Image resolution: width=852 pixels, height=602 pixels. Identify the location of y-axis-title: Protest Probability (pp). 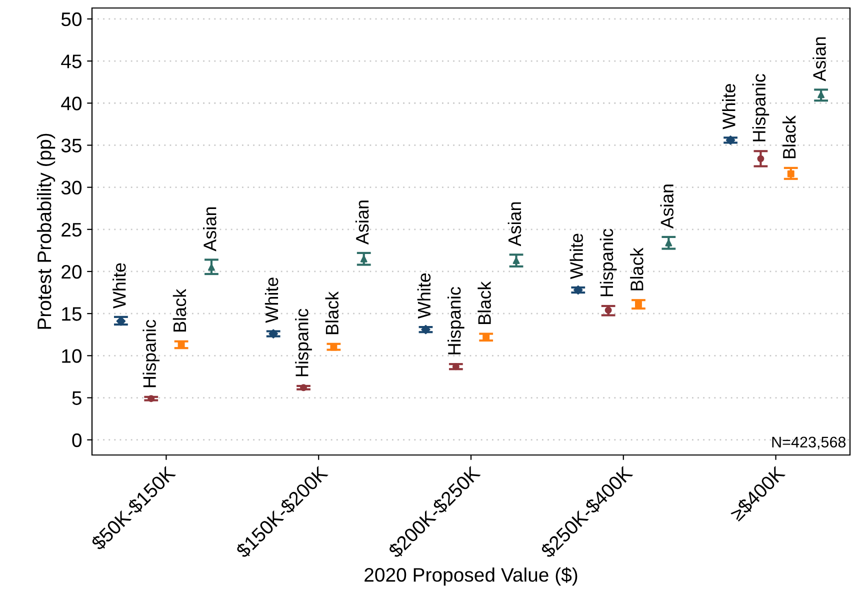
(46, 231).